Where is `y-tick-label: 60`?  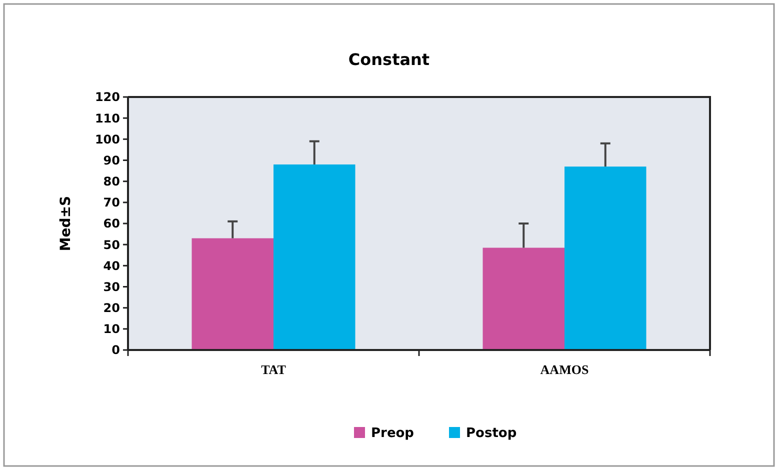
y-tick-label: 60 is located at coordinates (111, 223).